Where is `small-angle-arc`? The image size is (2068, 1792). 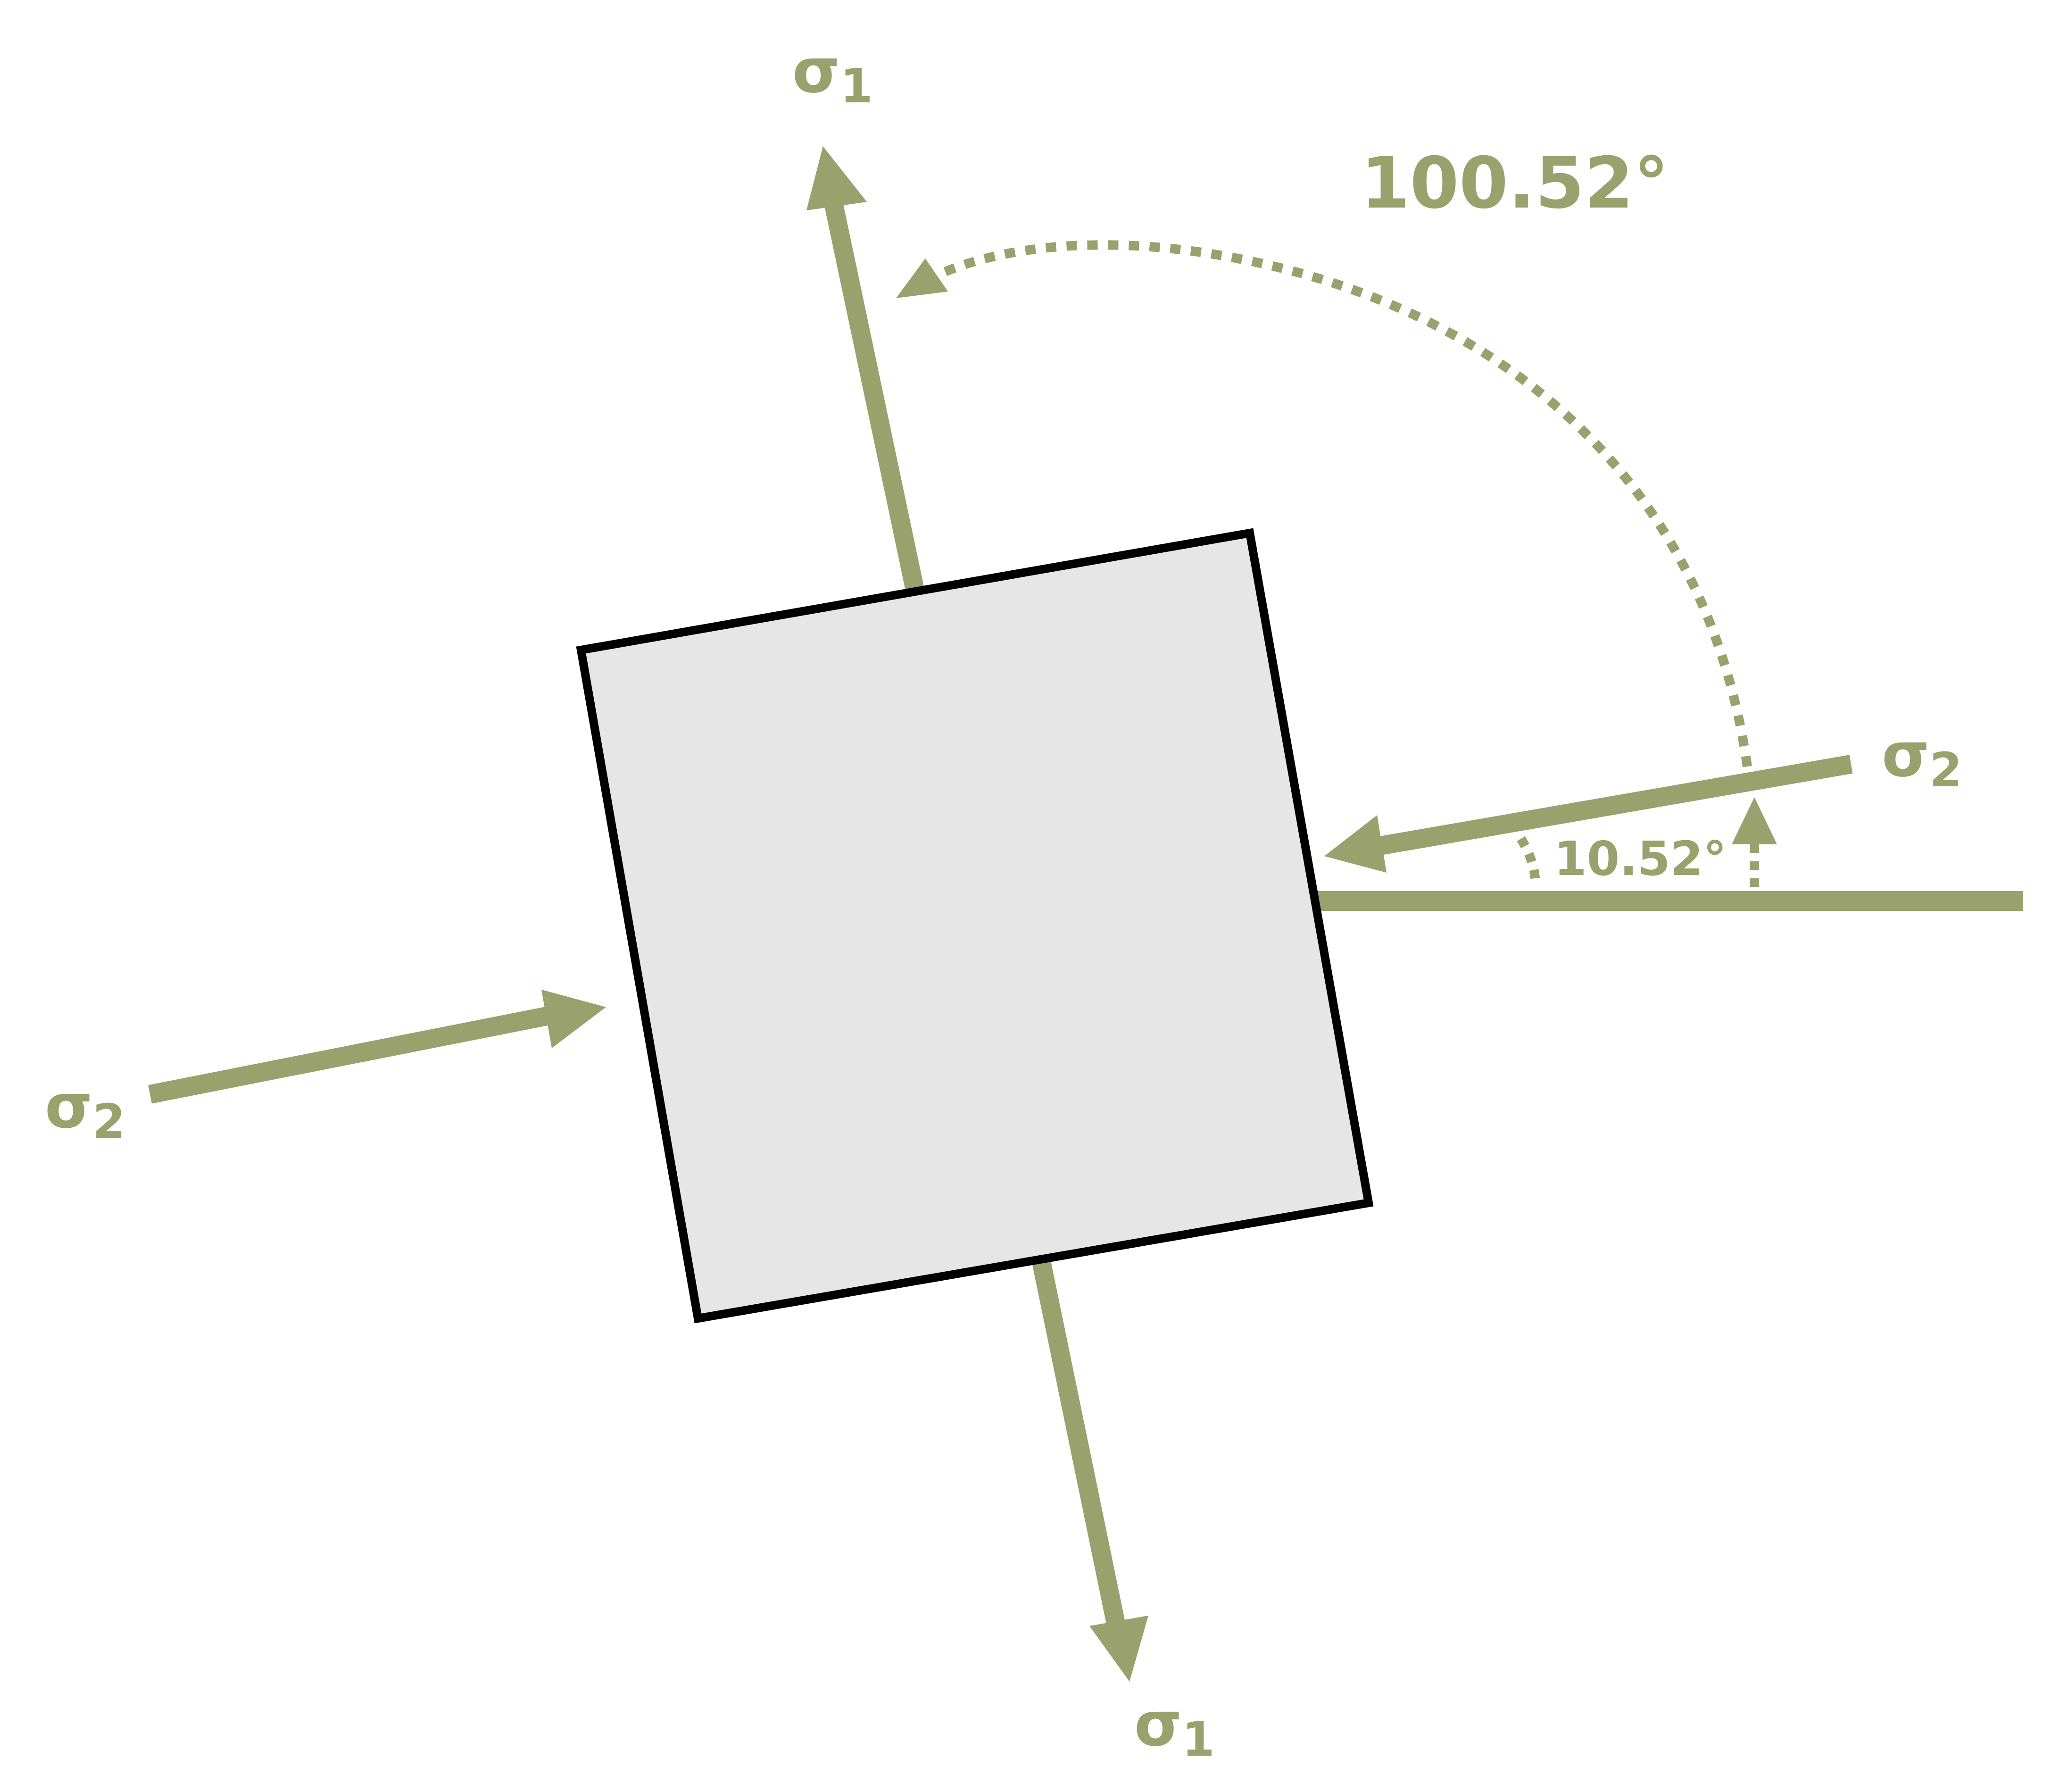 small-angle-arc is located at coordinates (1647, 842).